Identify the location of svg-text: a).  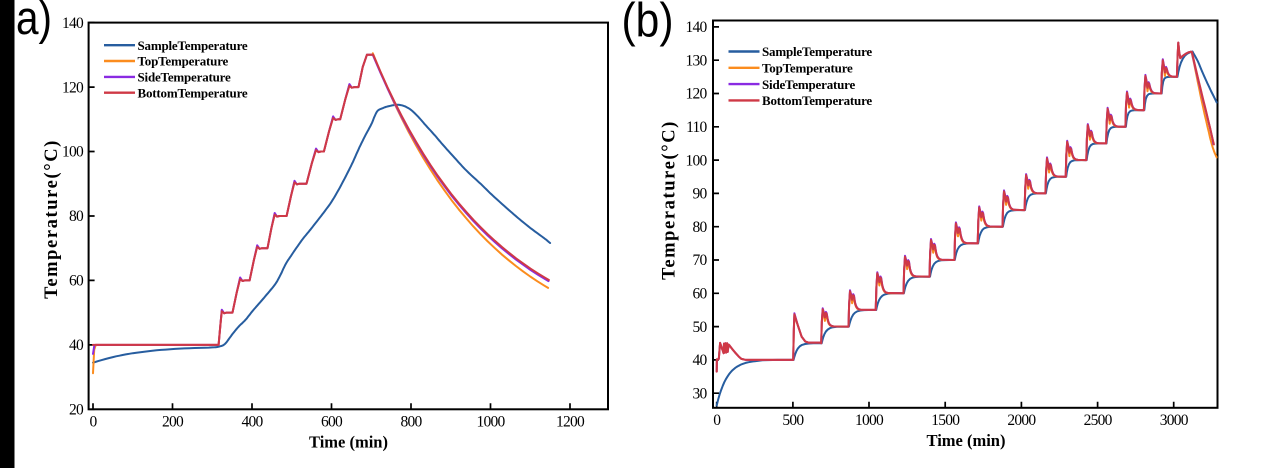
(34, 22).